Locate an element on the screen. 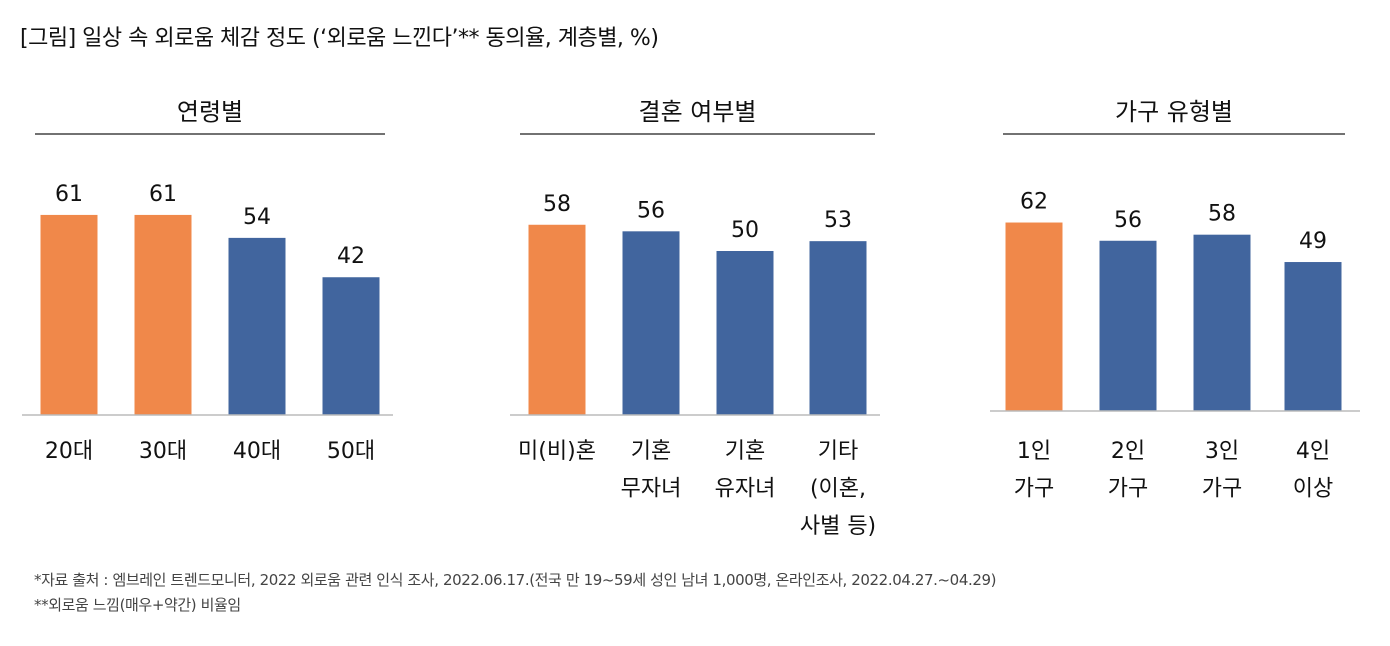 The height and width of the screenshot is (646, 1390). data-label: 62 is located at coordinates (1034, 202).